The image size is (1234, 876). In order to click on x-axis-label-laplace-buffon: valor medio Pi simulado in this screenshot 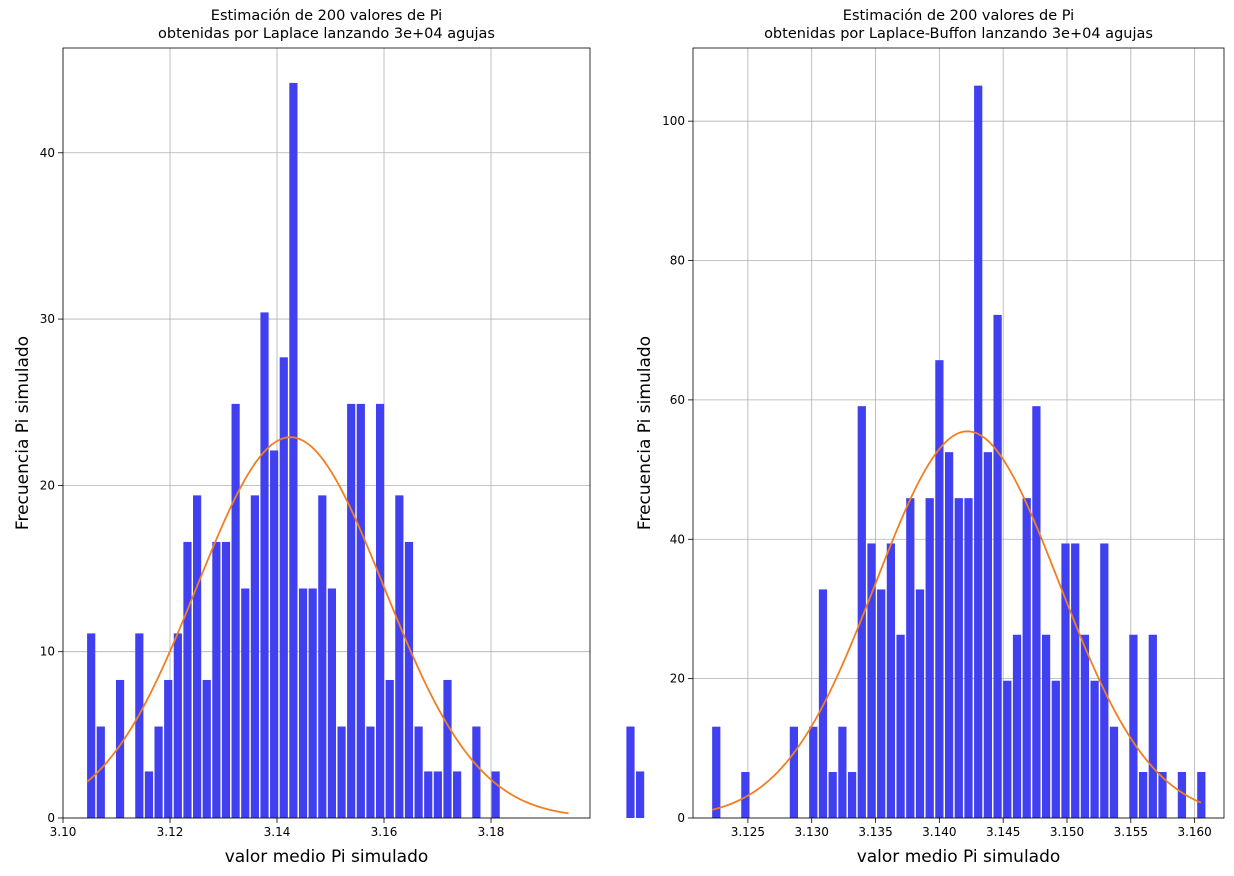, I will do `click(959, 857)`.